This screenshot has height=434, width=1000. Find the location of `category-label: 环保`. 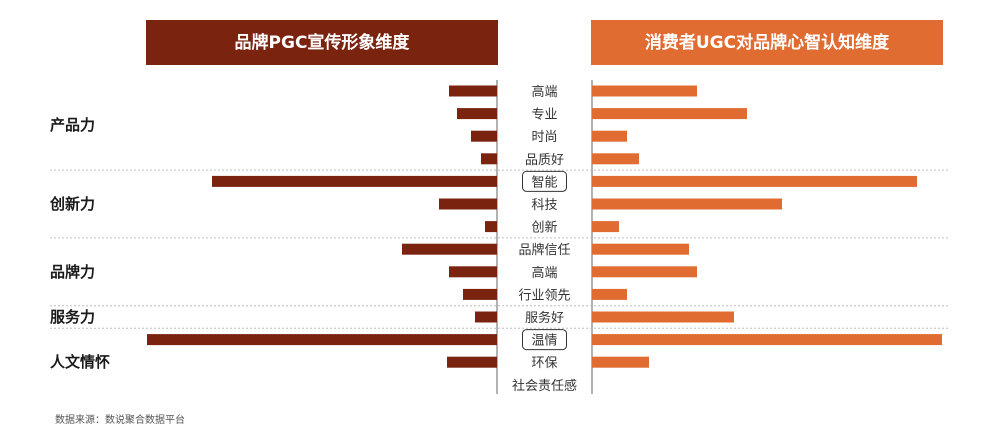

category-label: 环保 is located at coordinates (544, 363).